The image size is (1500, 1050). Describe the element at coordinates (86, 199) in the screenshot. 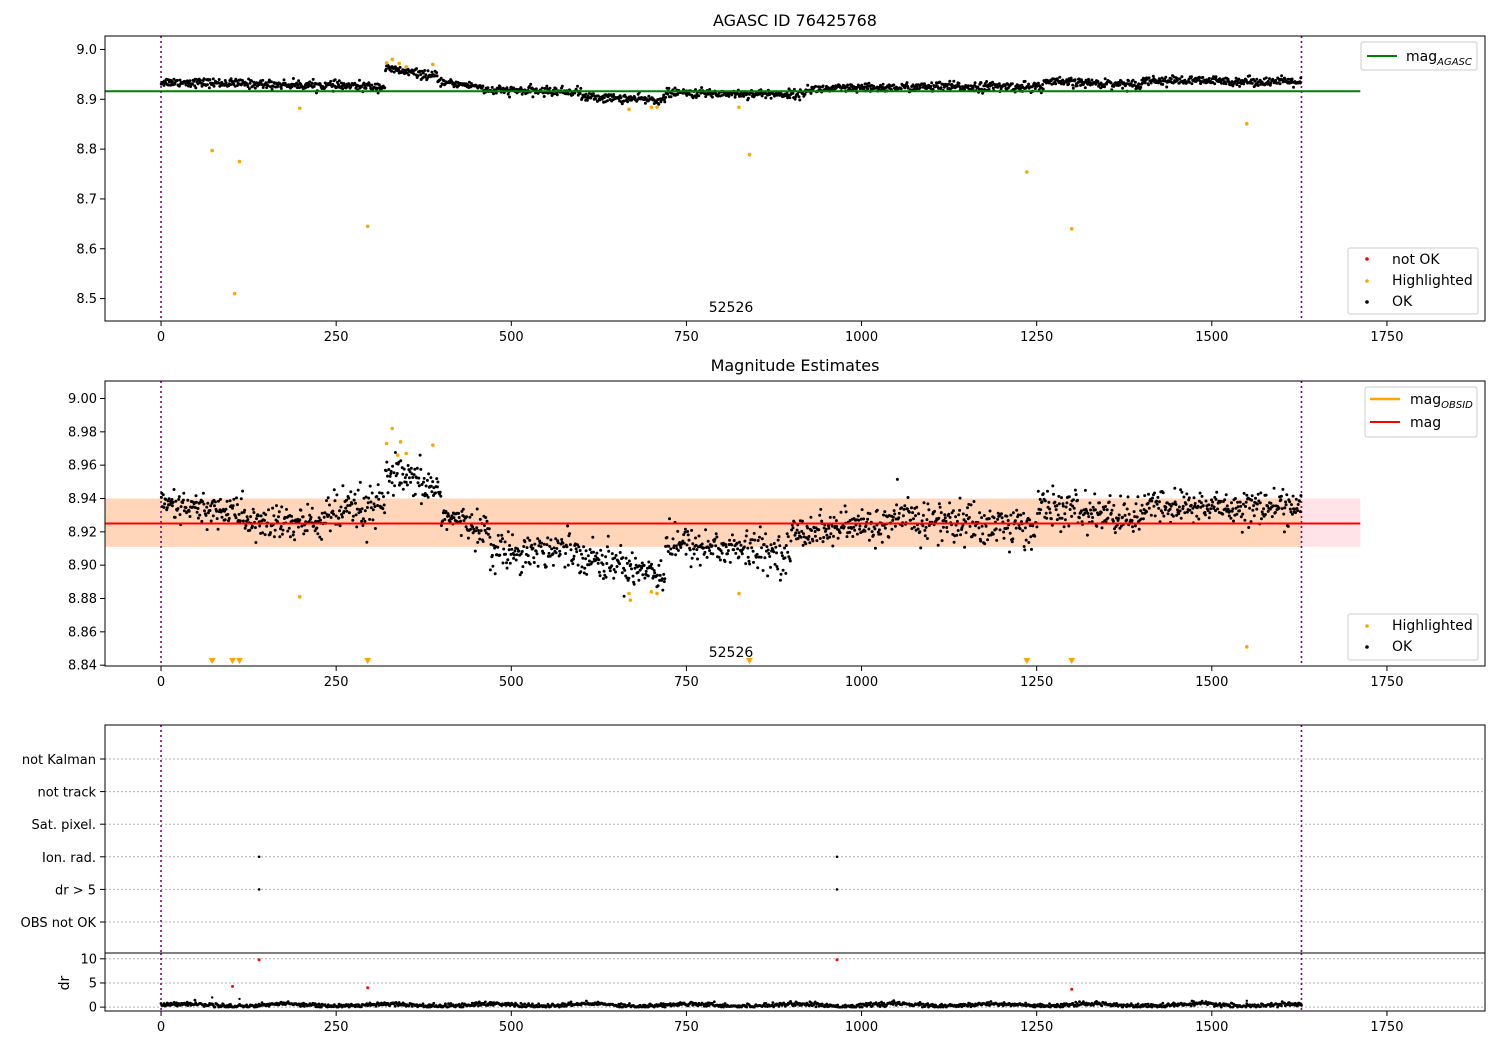

I see `top-y-tick-label: 8.7` at that location.